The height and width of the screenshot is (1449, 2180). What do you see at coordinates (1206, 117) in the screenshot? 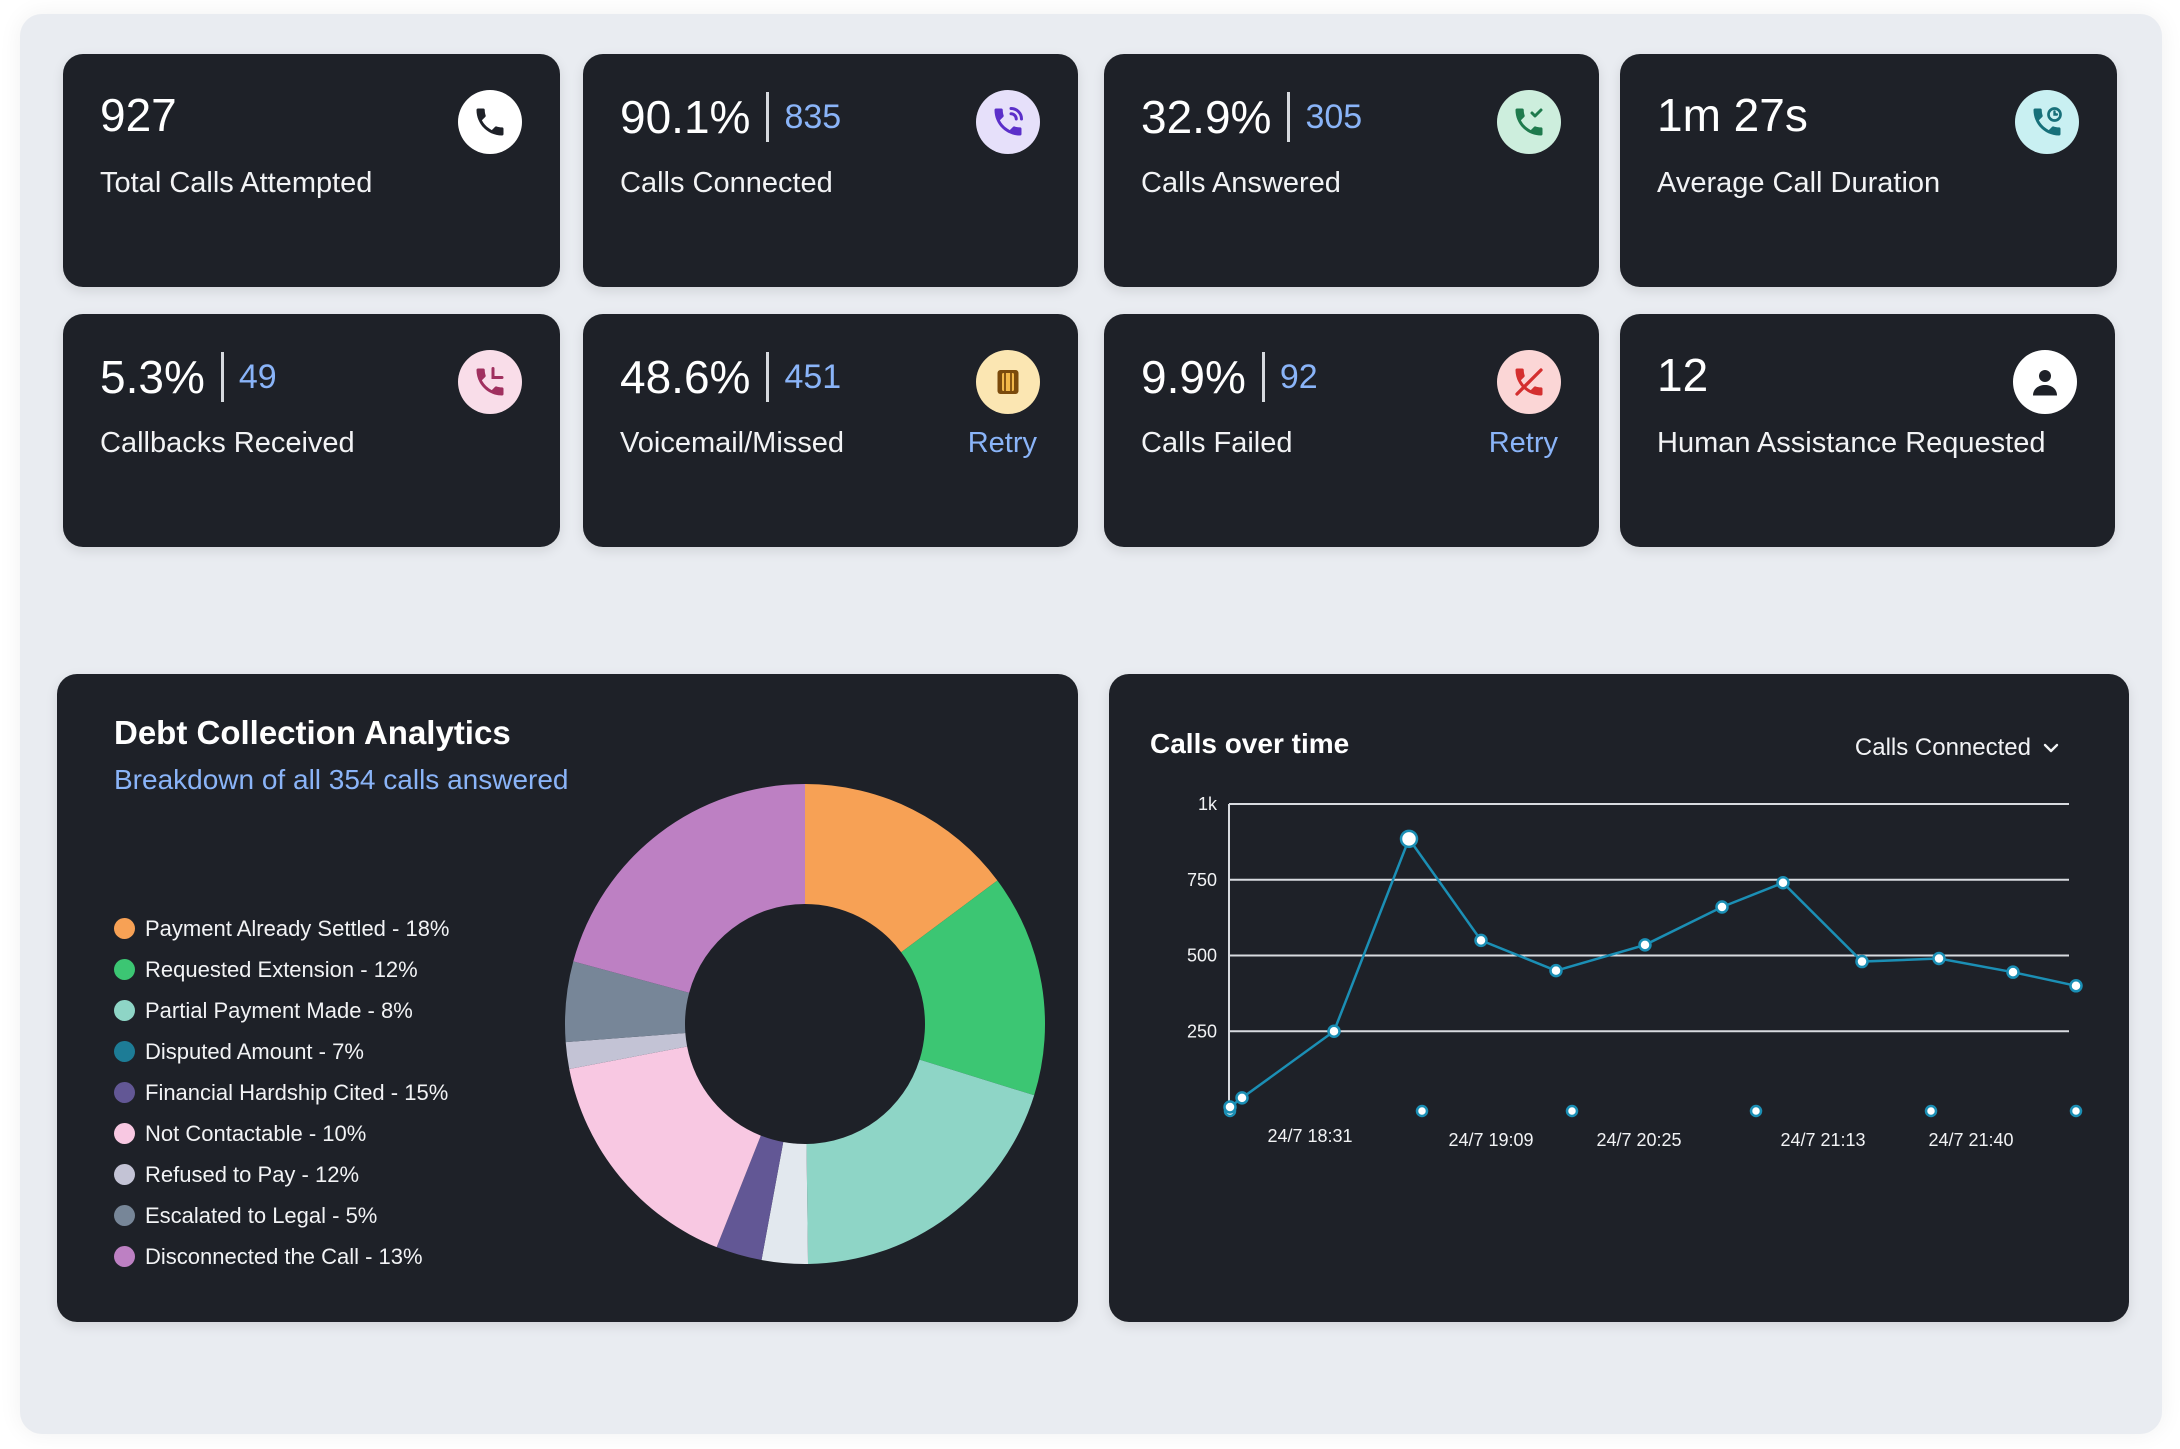
I see `stat-value: 32.9%` at bounding box center [1206, 117].